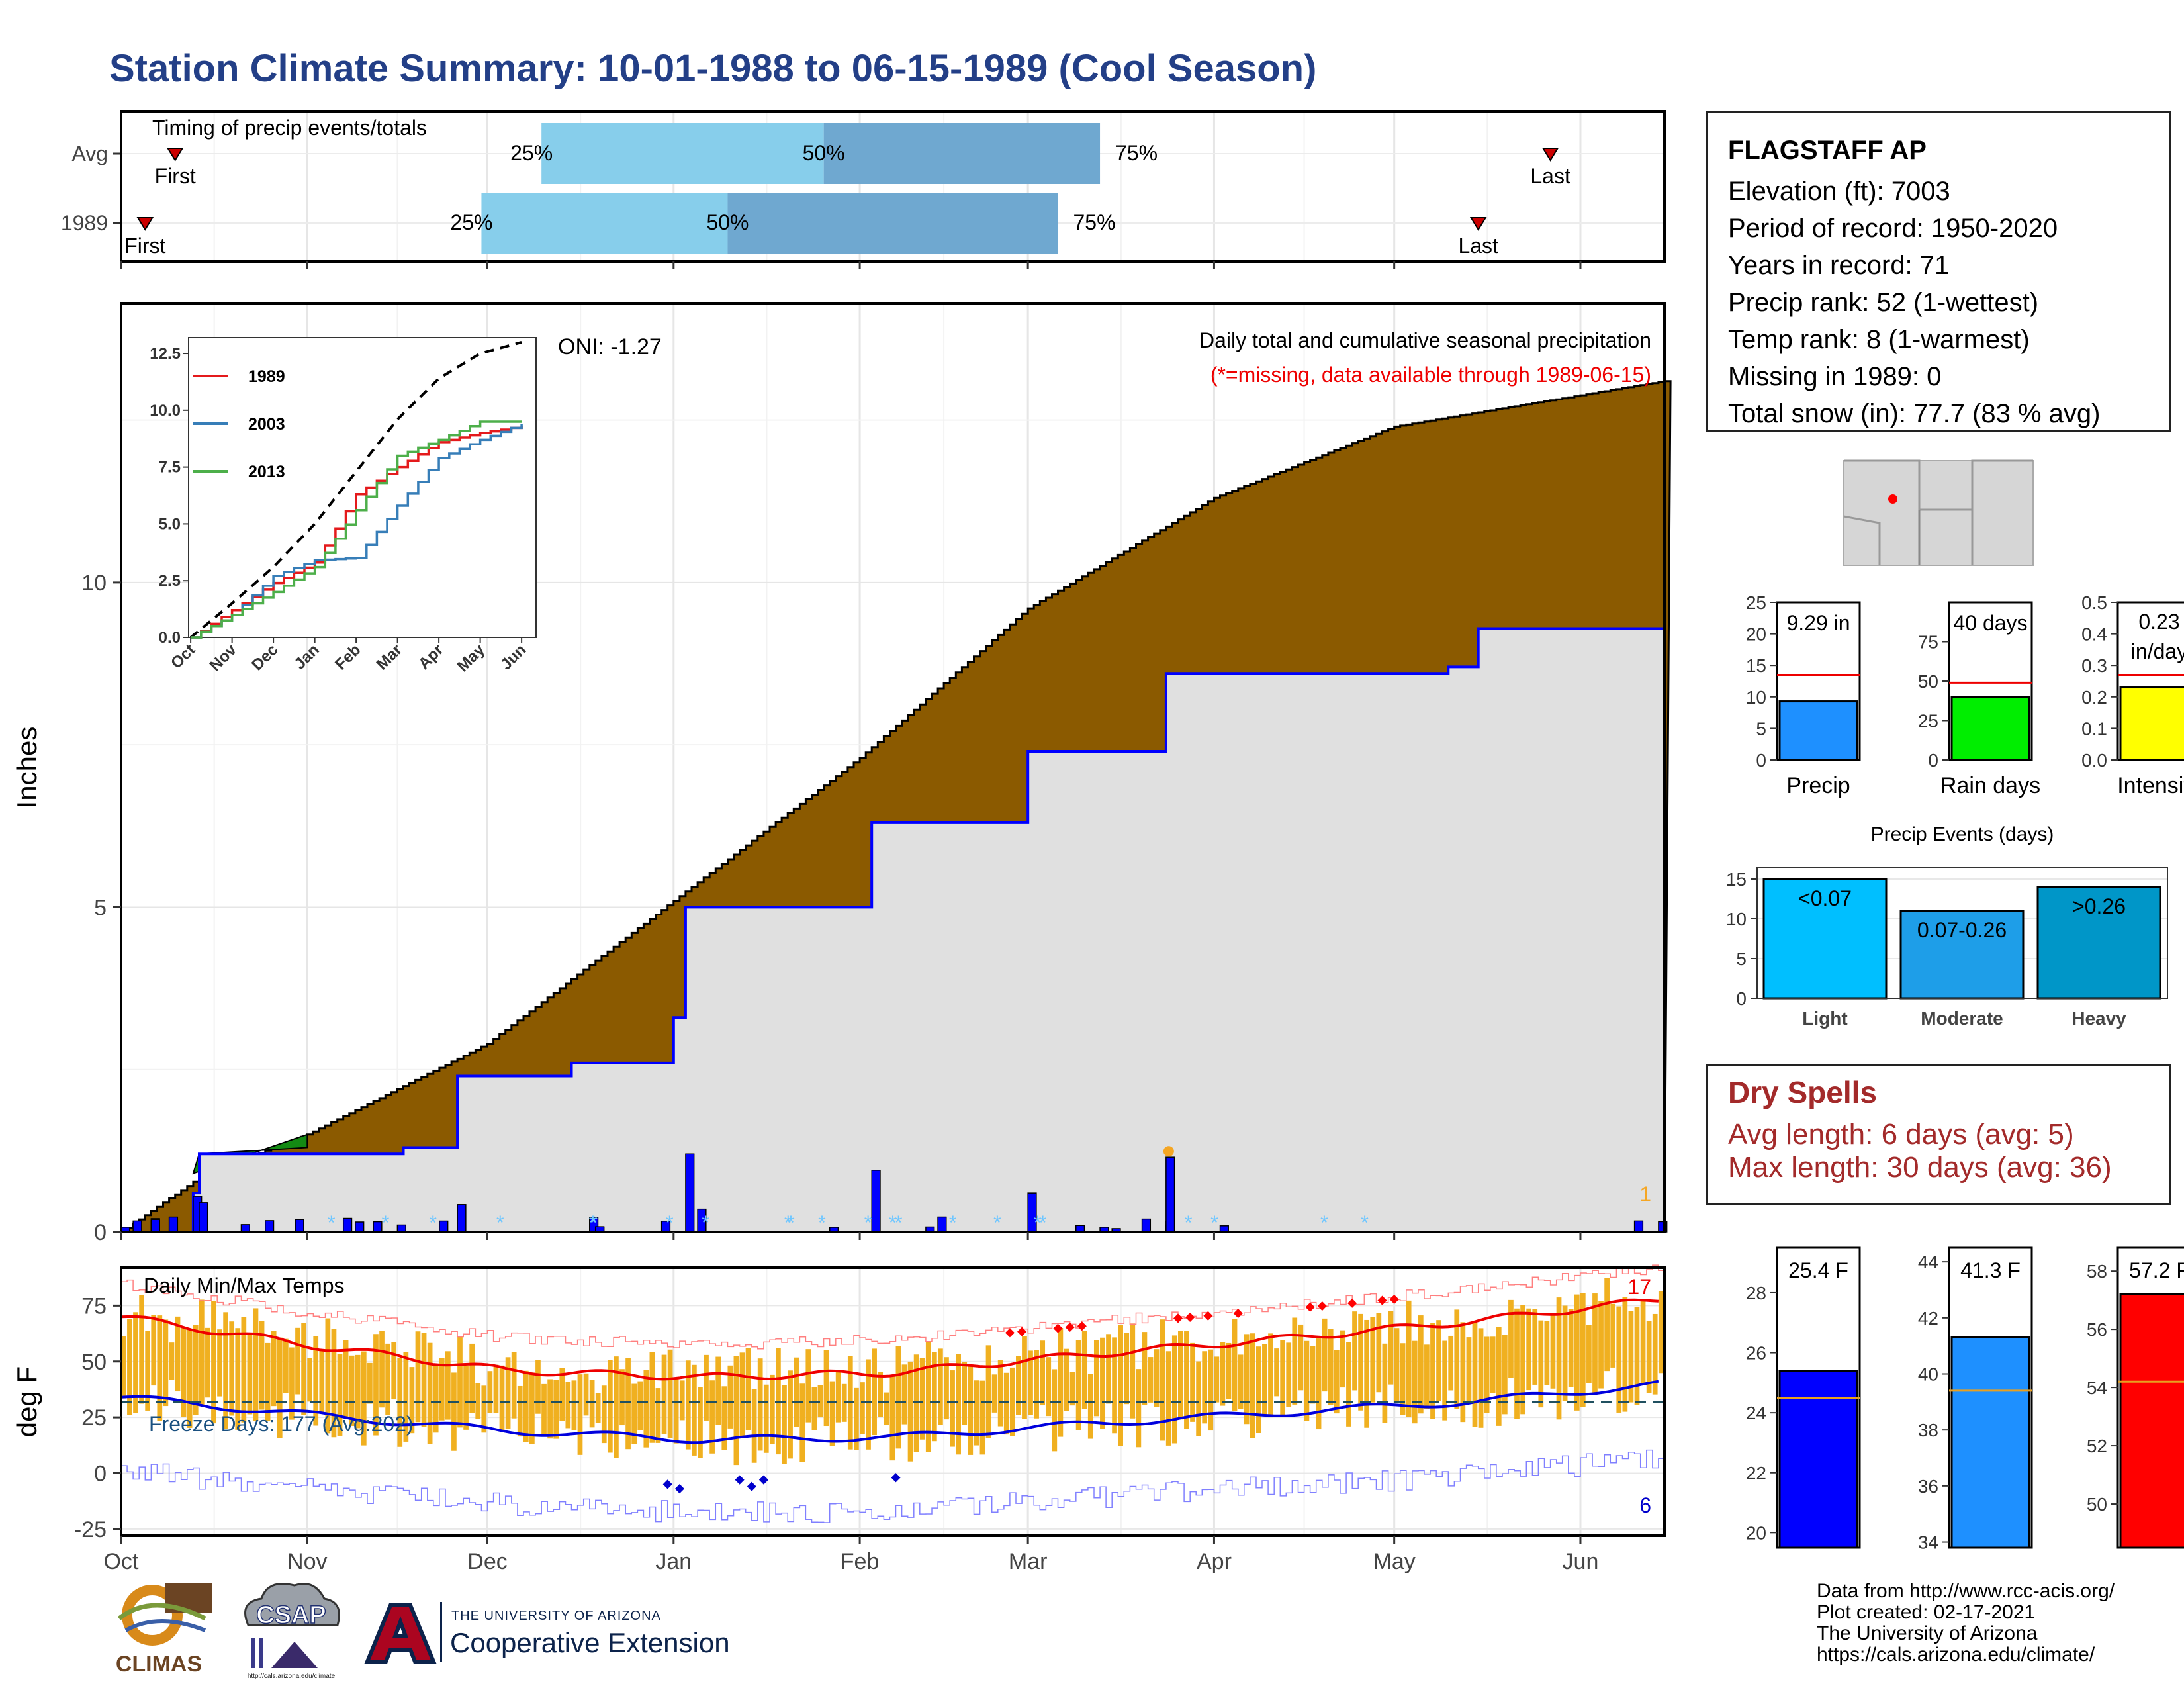 The width and height of the screenshot is (2184, 1688). I want to click on temp-summary-tick-label: 20, so click(1756, 1533).